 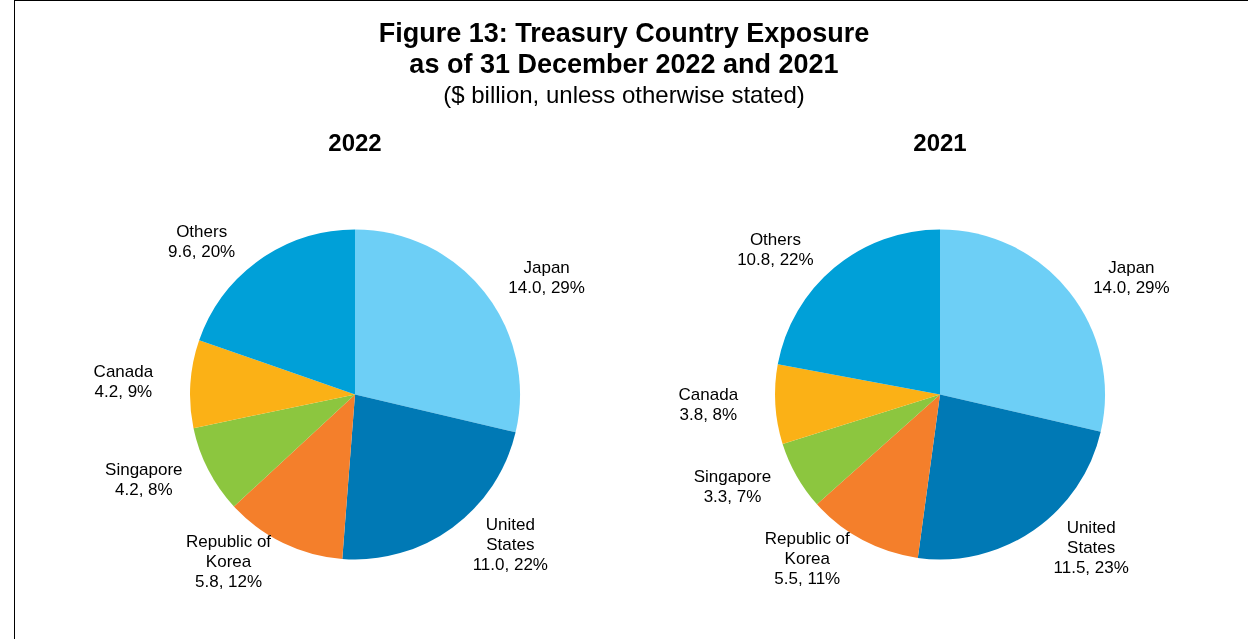 What do you see at coordinates (510, 565) in the screenshot?
I see `data-label: 11.0, 22%` at bounding box center [510, 565].